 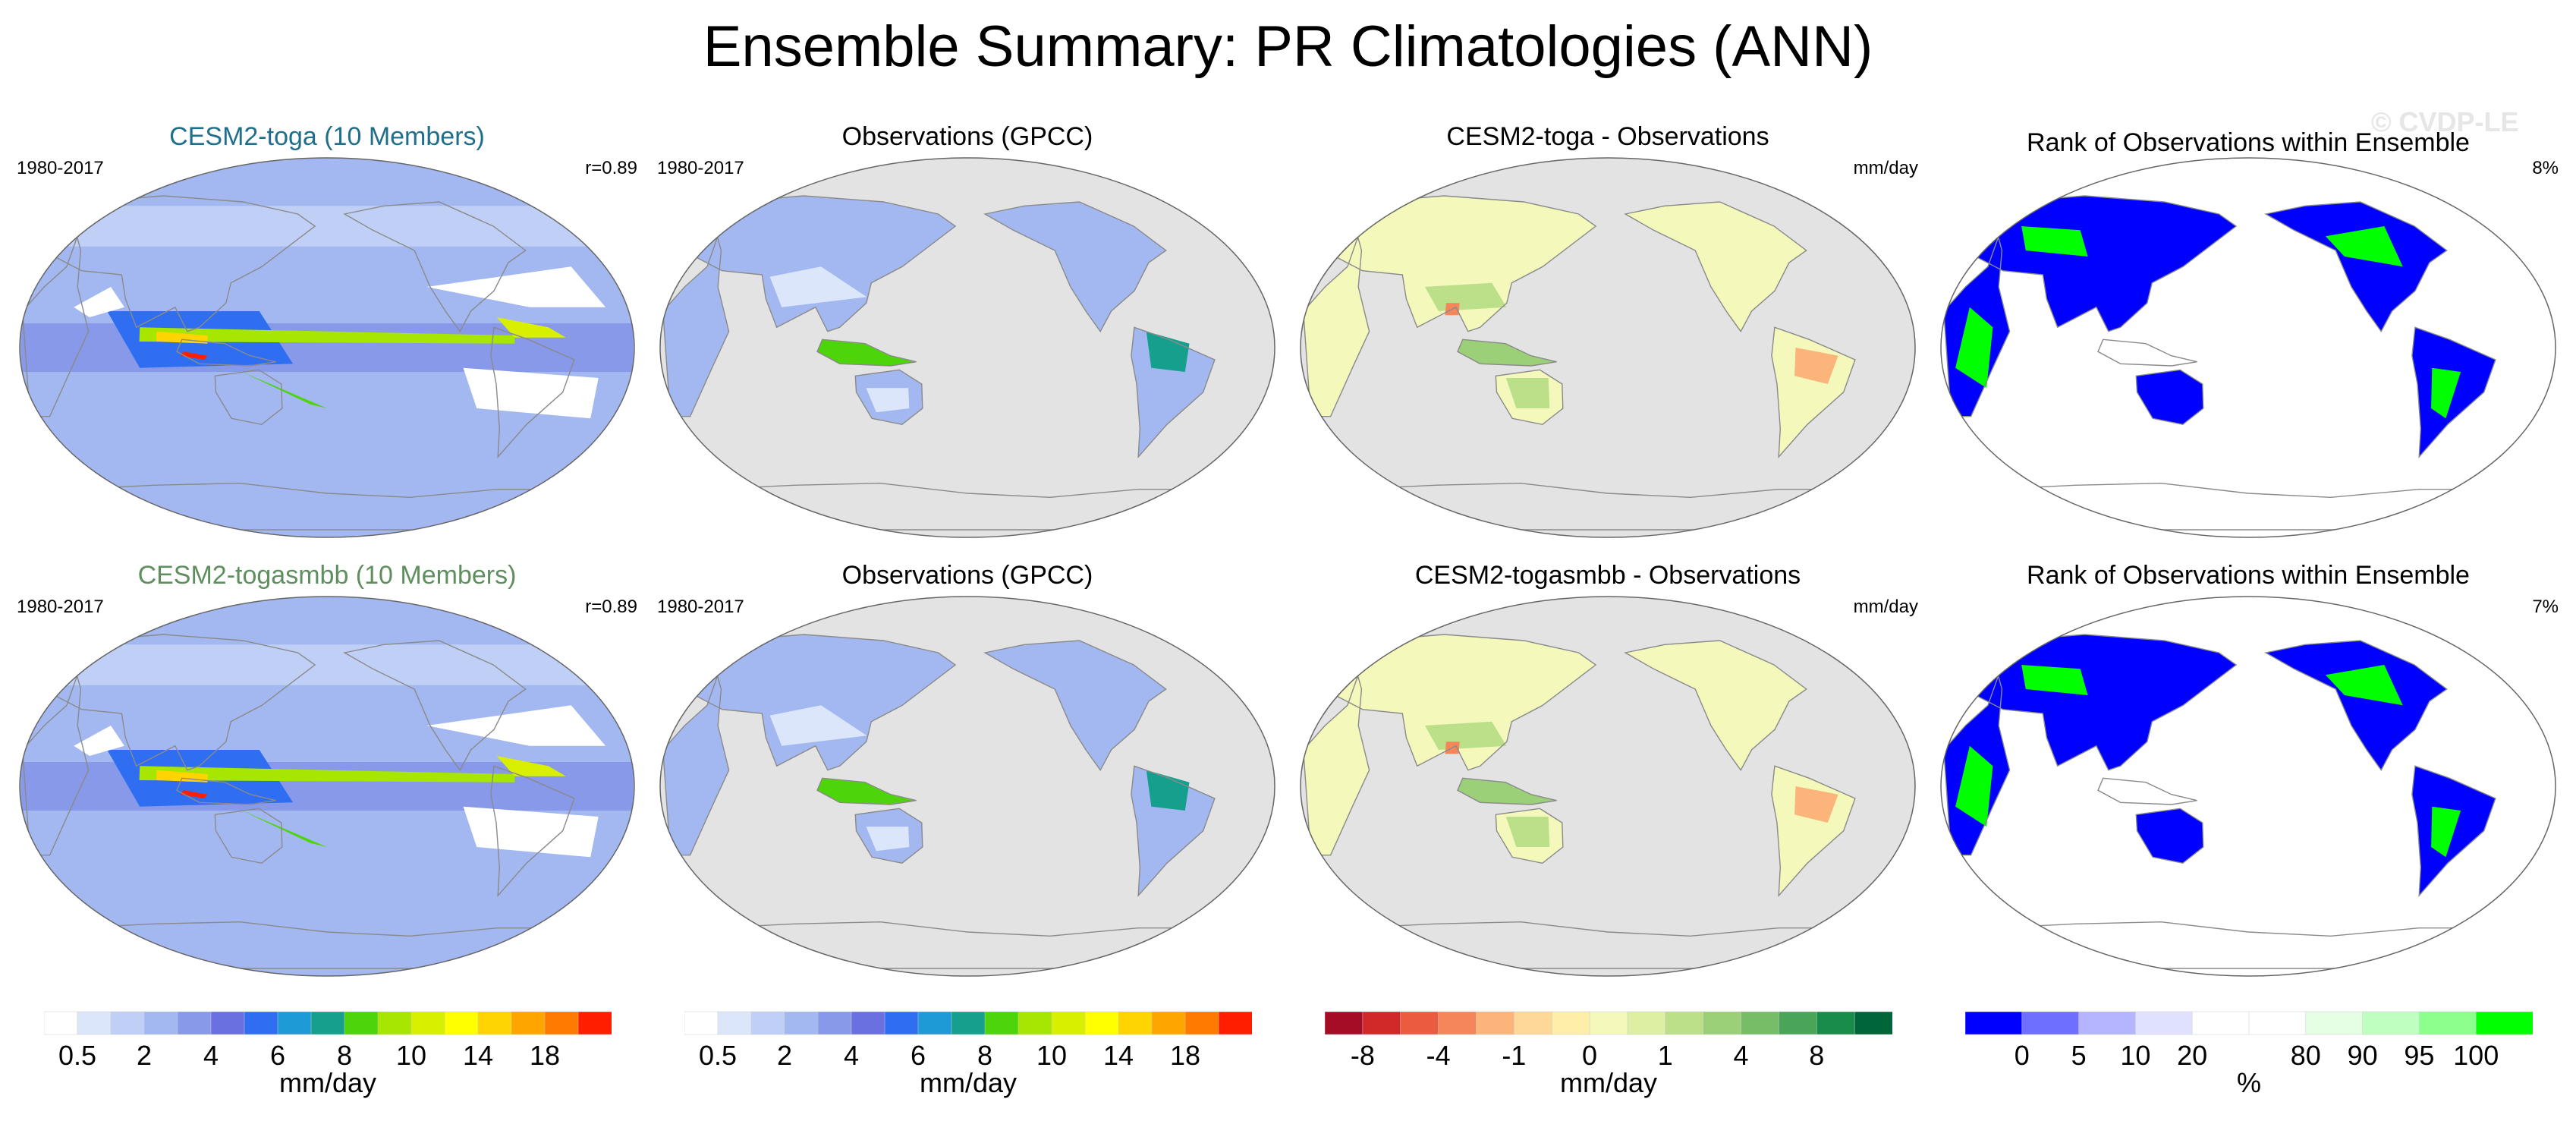 What do you see at coordinates (1608, 786) in the screenshot?
I see `map-diff` at bounding box center [1608, 786].